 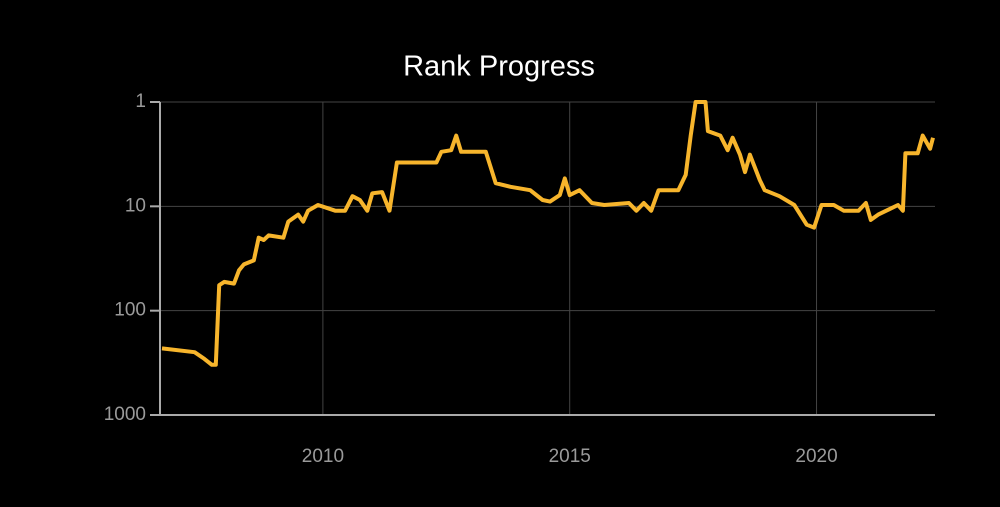 What do you see at coordinates (816, 456) in the screenshot?
I see `x-tick-label: 2020` at bounding box center [816, 456].